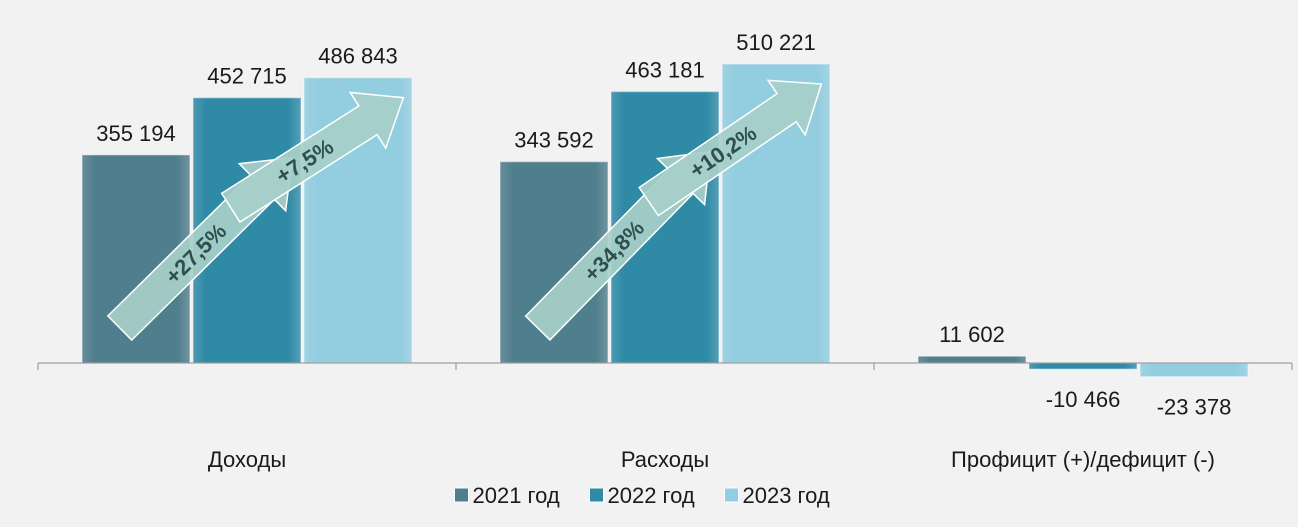 Image resolution: width=1298 pixels, height=527 pixels. What do you see at coordinates (1083, 459) in the screenshot?
I see `category-label-2: Профицит (+)/дефицит (-)` at bounding box center [1083, 459].